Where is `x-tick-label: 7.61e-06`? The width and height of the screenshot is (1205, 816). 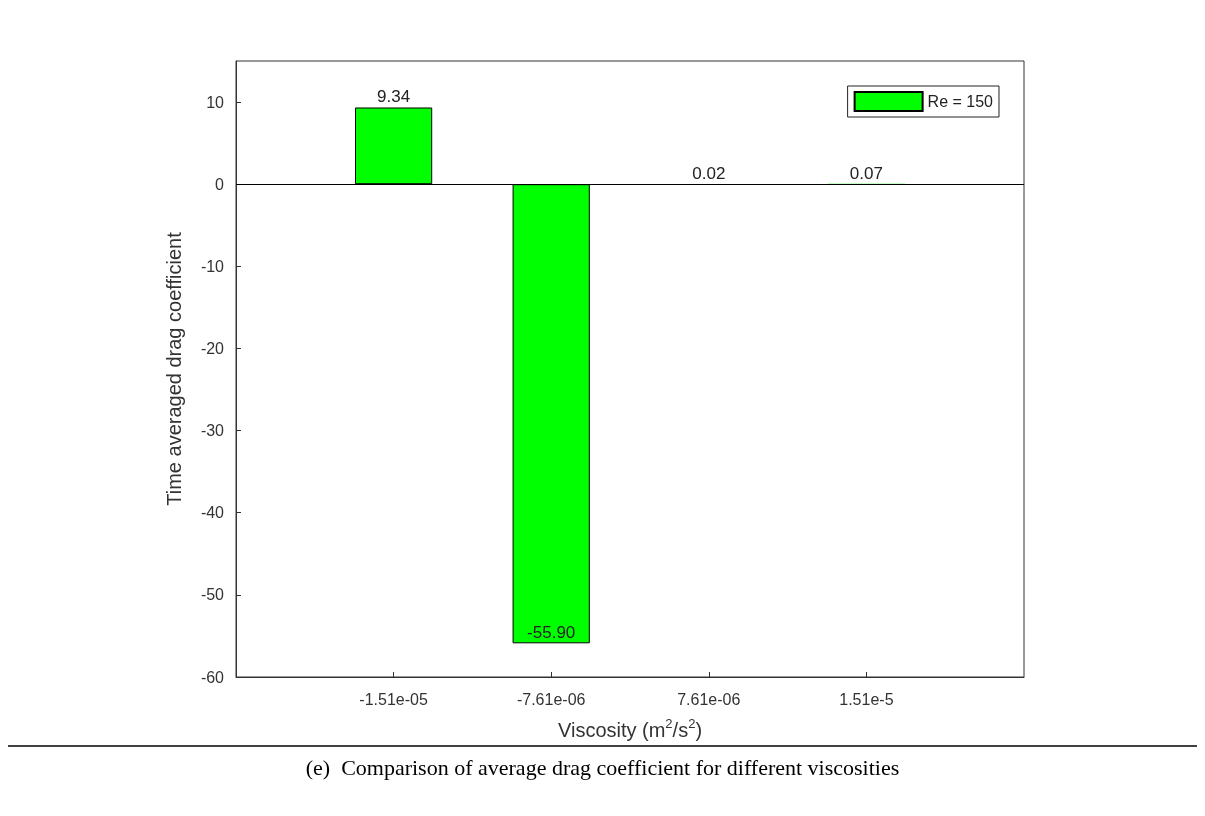 x-tick-label: 7.61e-06 is located at coordinates (709, 699).